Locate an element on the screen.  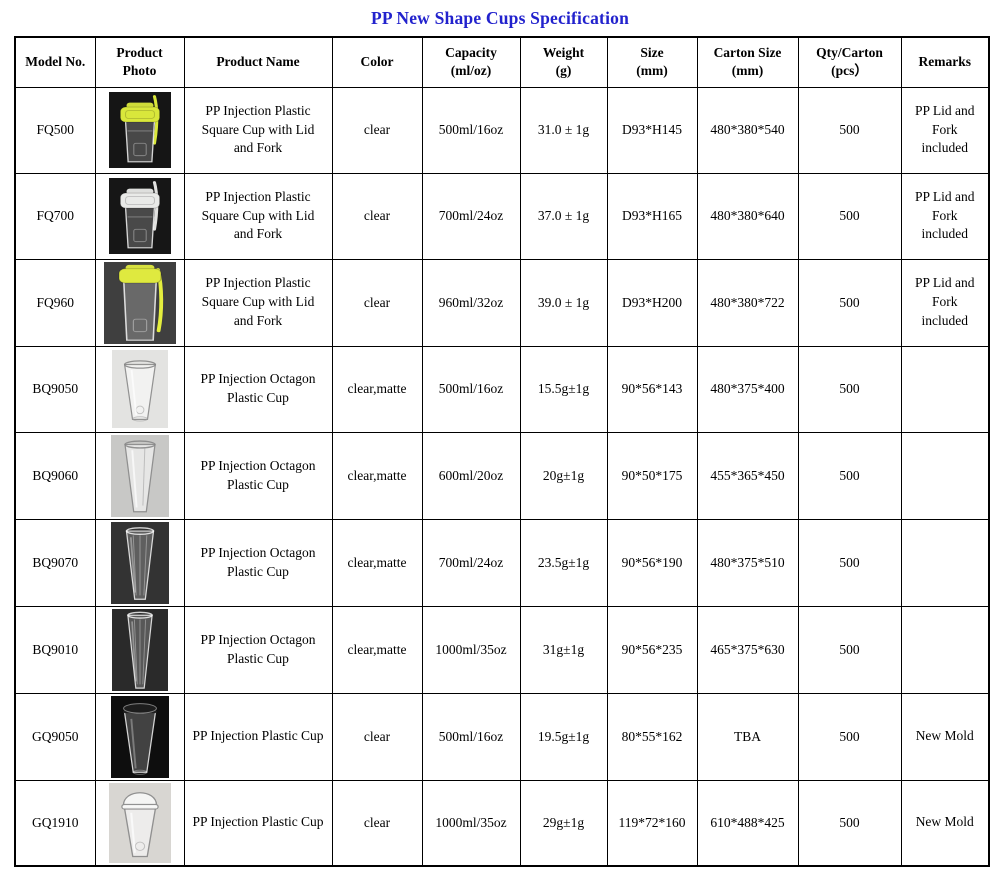
product-photo-fq960 is located at coordinates (139, 302).